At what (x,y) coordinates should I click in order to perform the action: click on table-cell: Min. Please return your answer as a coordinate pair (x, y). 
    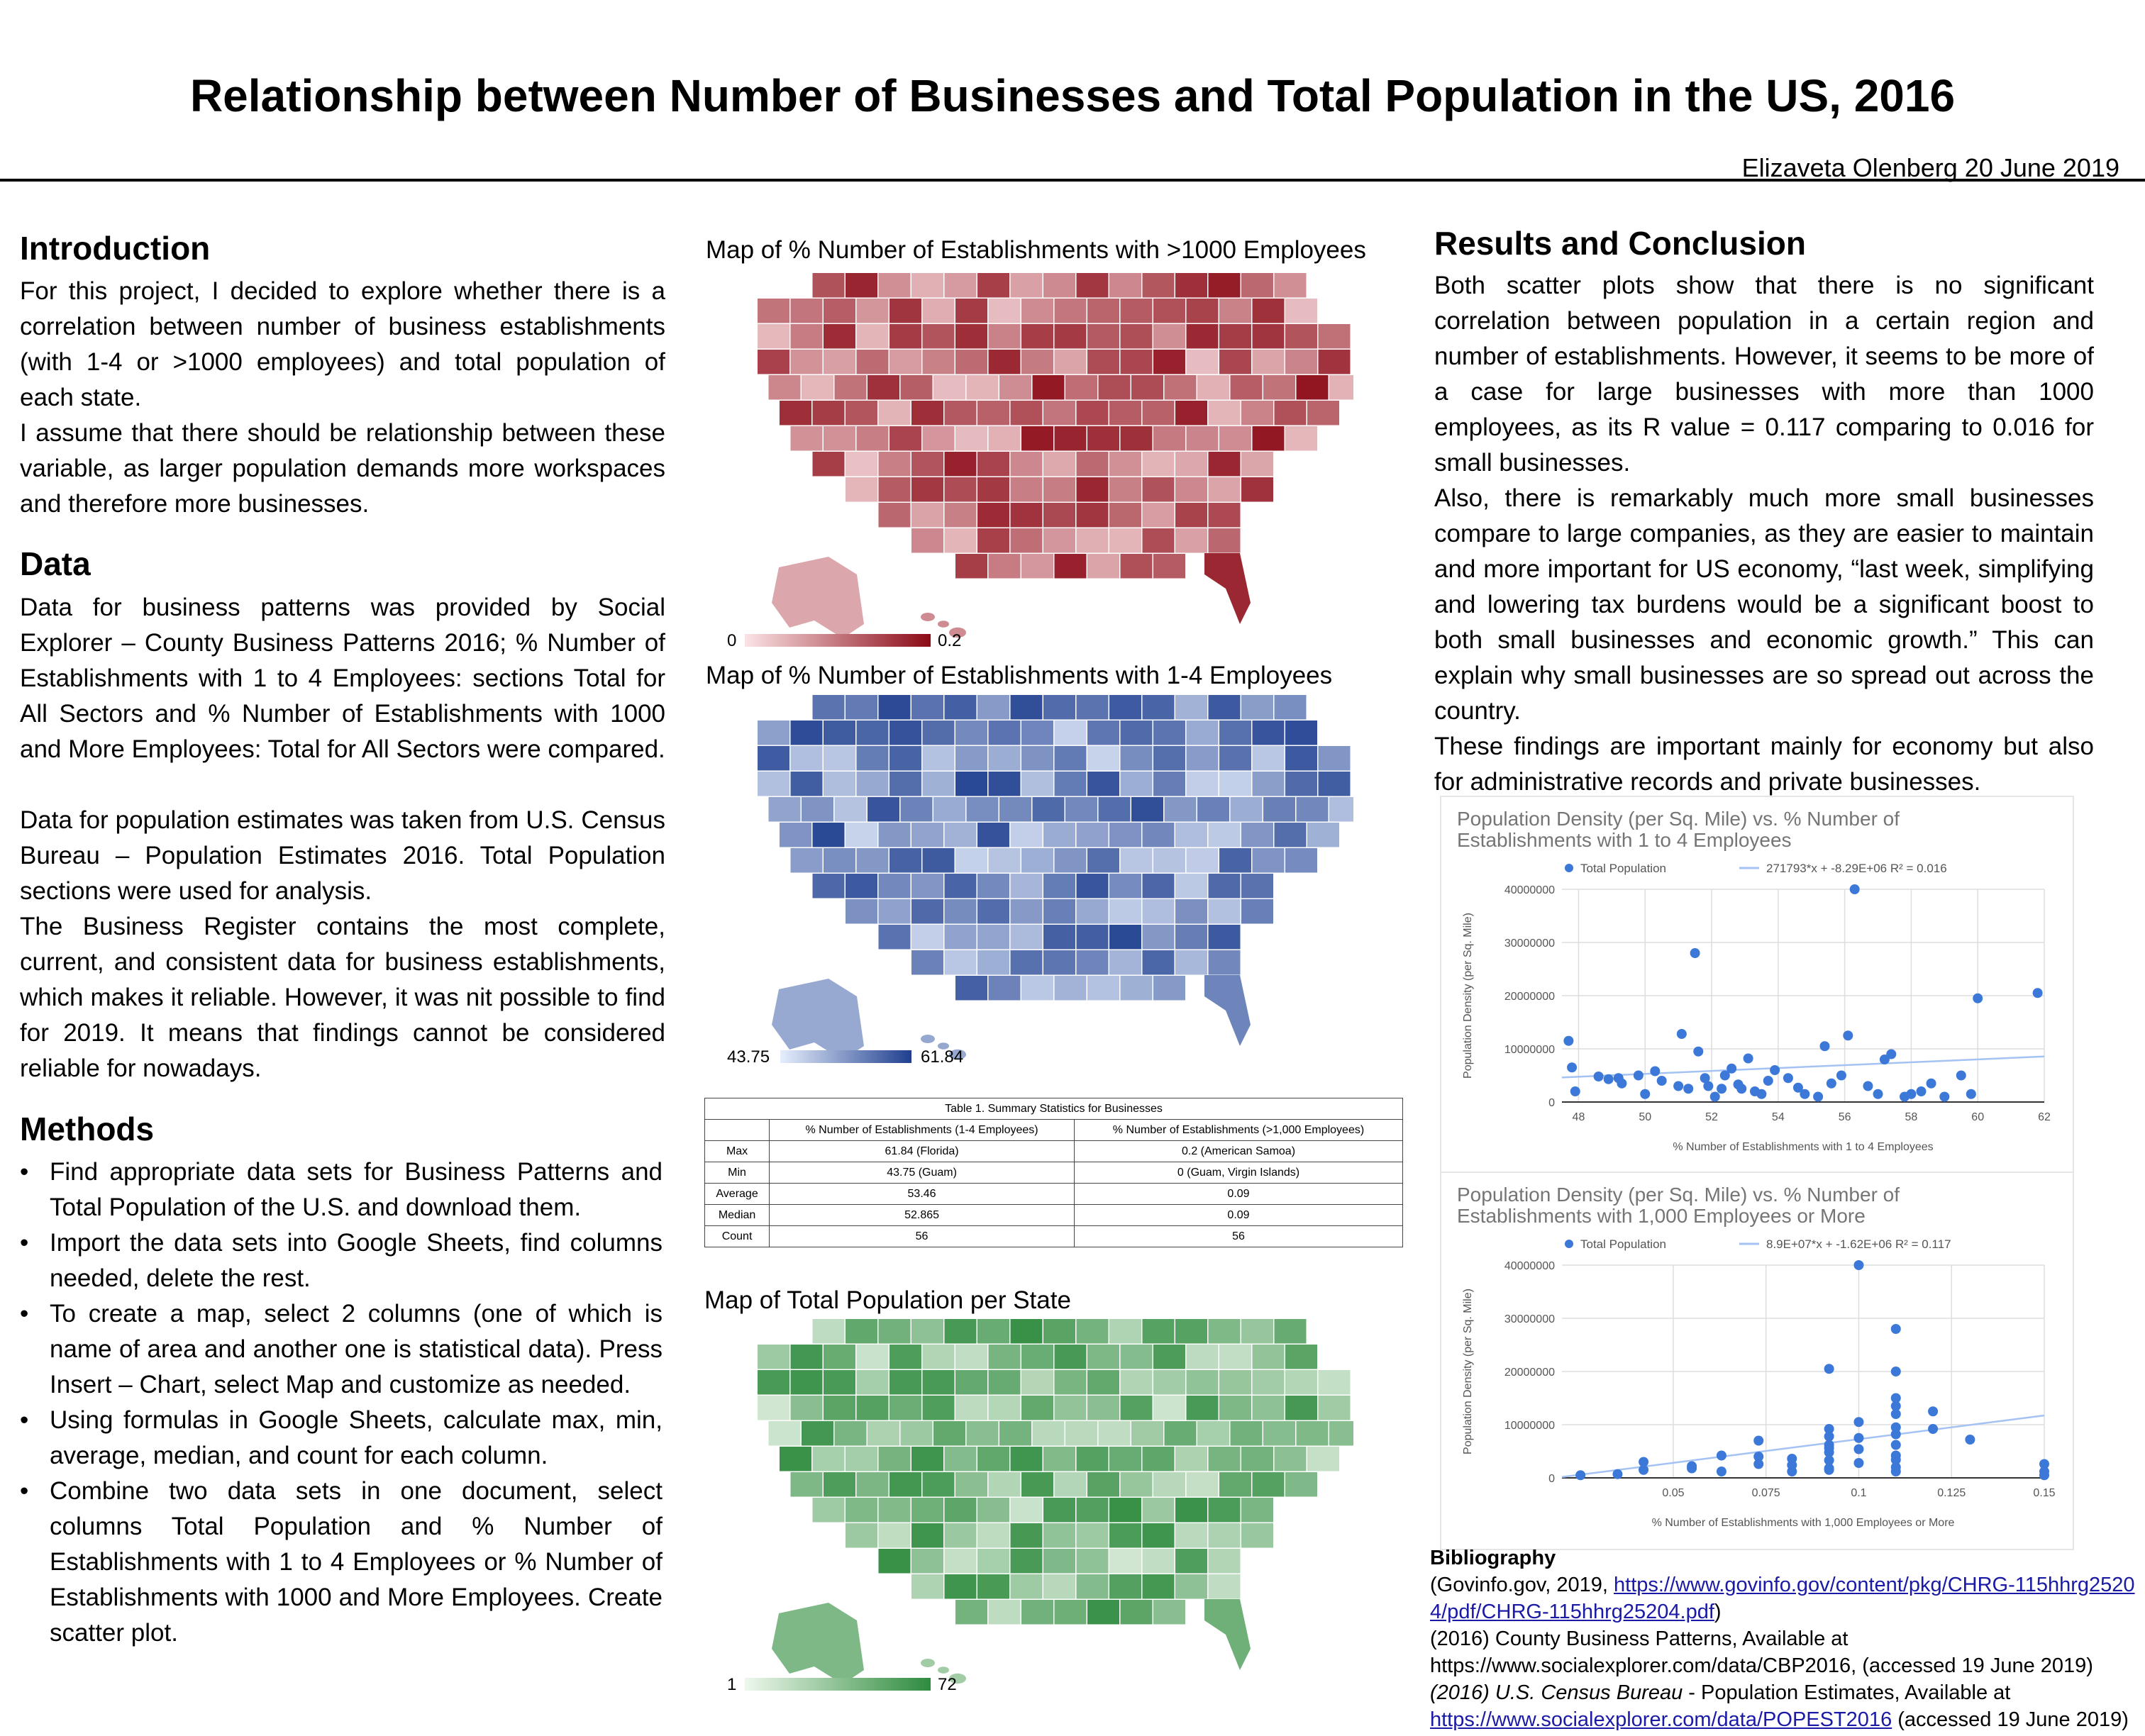
    Looking at the image, I should click on (737, 1173).